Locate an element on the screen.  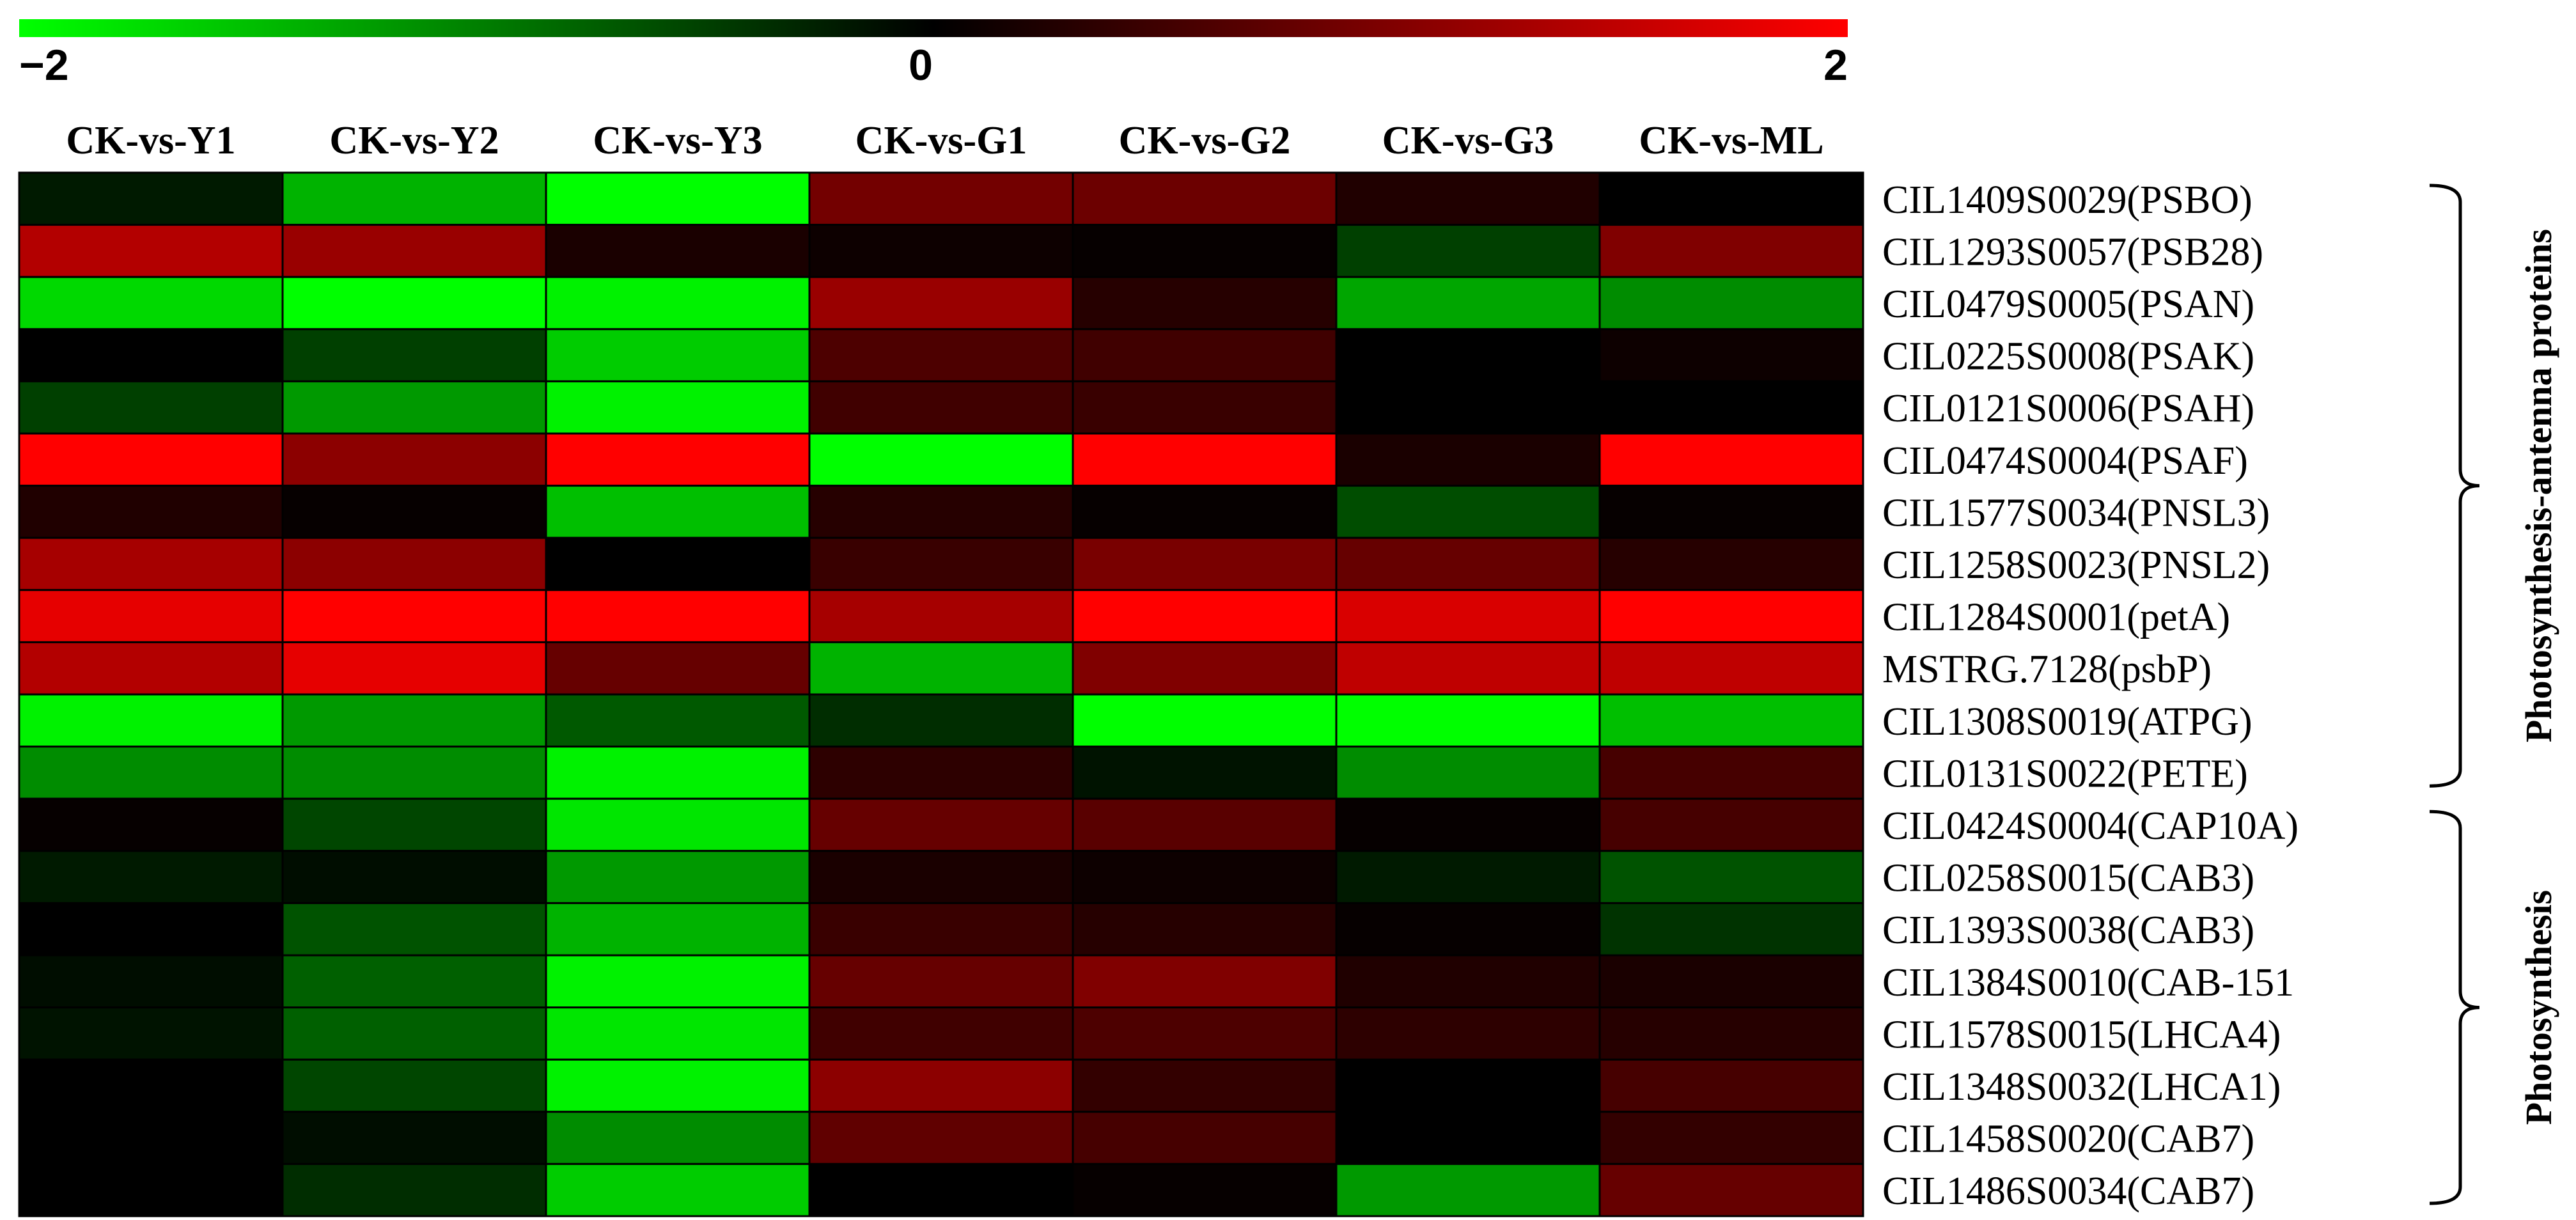
row-label: CIL0479S0005(PSAN) is located at coordinates (2068, 305).